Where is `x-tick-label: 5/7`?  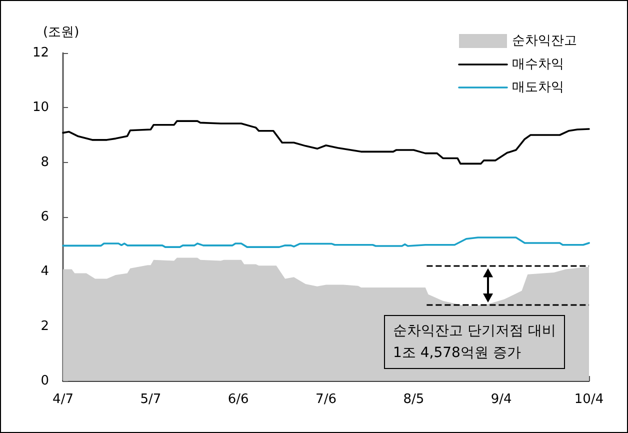 x-tick-label: 5/7 is located at coordinates (151, 399).